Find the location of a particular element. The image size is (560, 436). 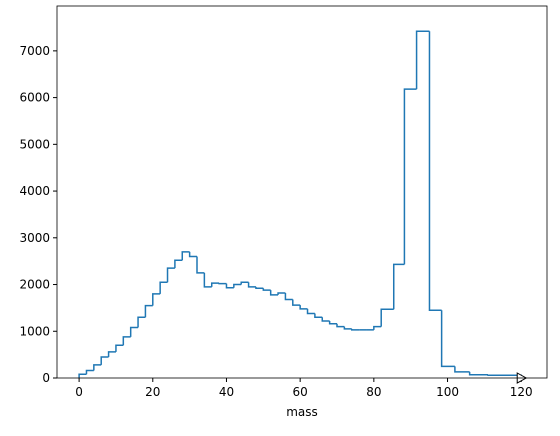

x-tick-label: 0 is located at coordinates (79, 392).